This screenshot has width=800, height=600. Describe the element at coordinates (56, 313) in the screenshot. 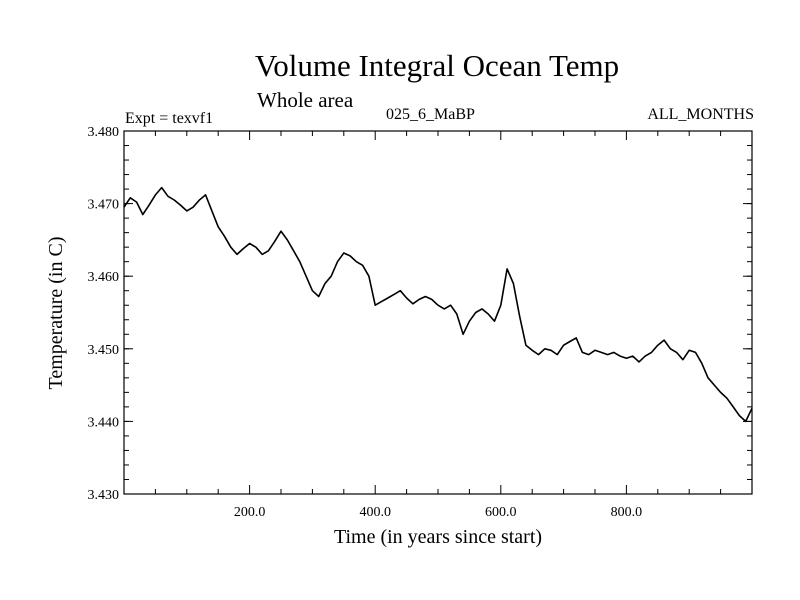

I see `y-axis-label: Temperature (in C)` at that location.